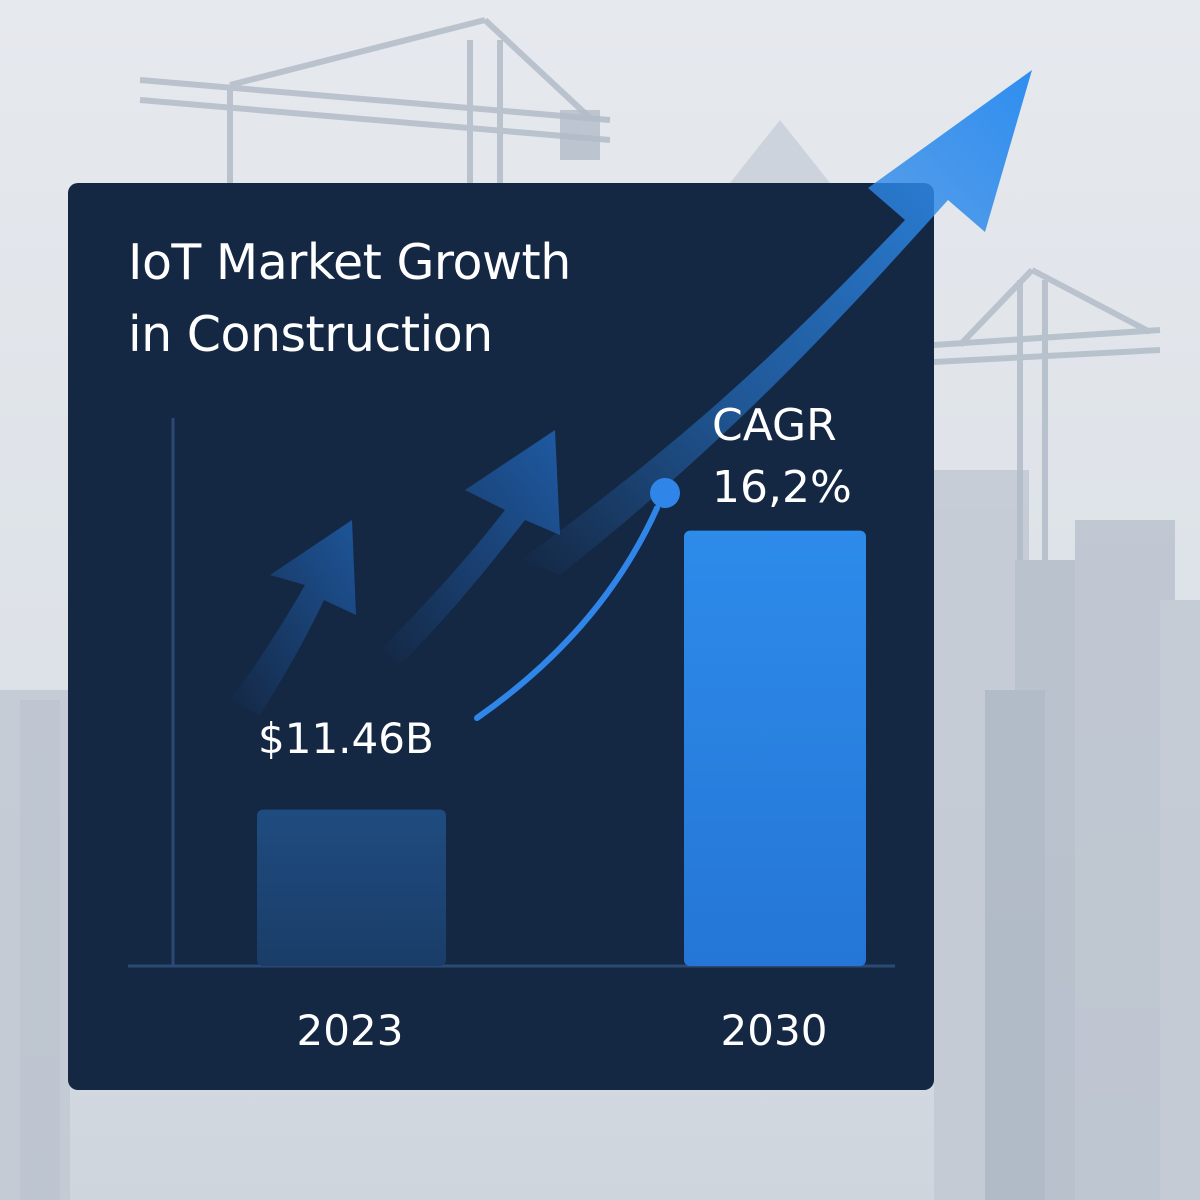  I want to click on cagr-value: 16,2%, so click(782, 487).